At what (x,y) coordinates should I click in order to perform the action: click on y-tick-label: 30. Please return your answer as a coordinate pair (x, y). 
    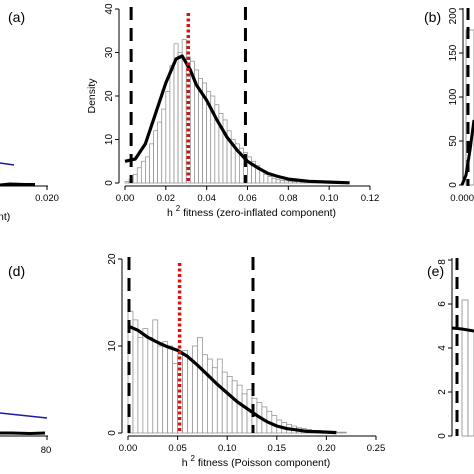
    Looking at the image, I should click on (109, 53).